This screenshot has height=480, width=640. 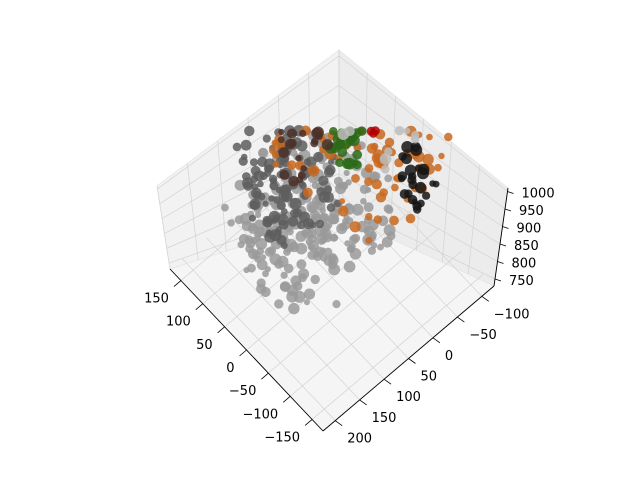 I want to click on z-tick-label-4: 950, so click(x=531, y=211).